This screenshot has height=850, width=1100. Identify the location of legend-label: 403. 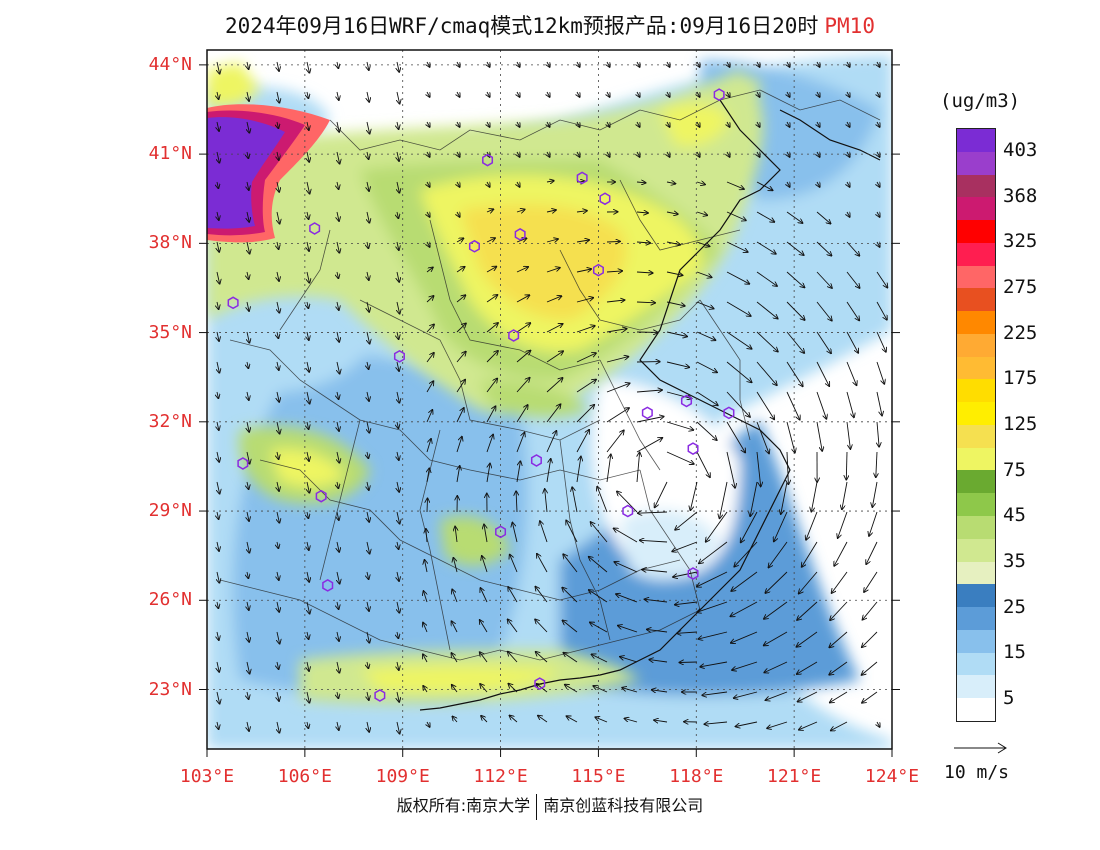
(1020, 149).